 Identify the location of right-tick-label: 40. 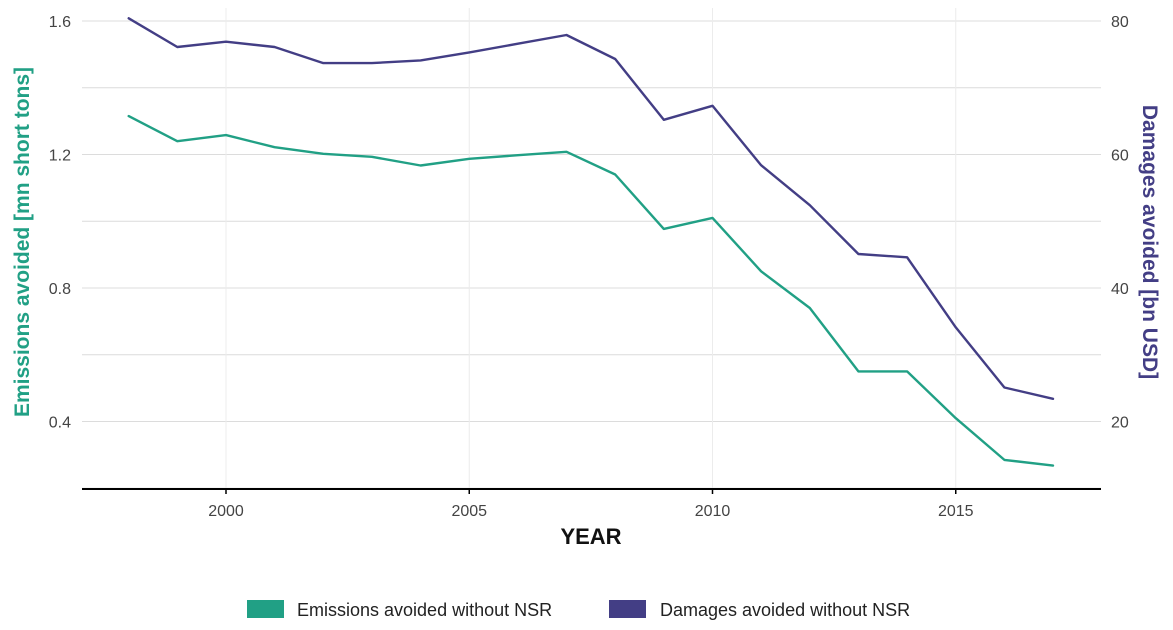
(1120, 289).